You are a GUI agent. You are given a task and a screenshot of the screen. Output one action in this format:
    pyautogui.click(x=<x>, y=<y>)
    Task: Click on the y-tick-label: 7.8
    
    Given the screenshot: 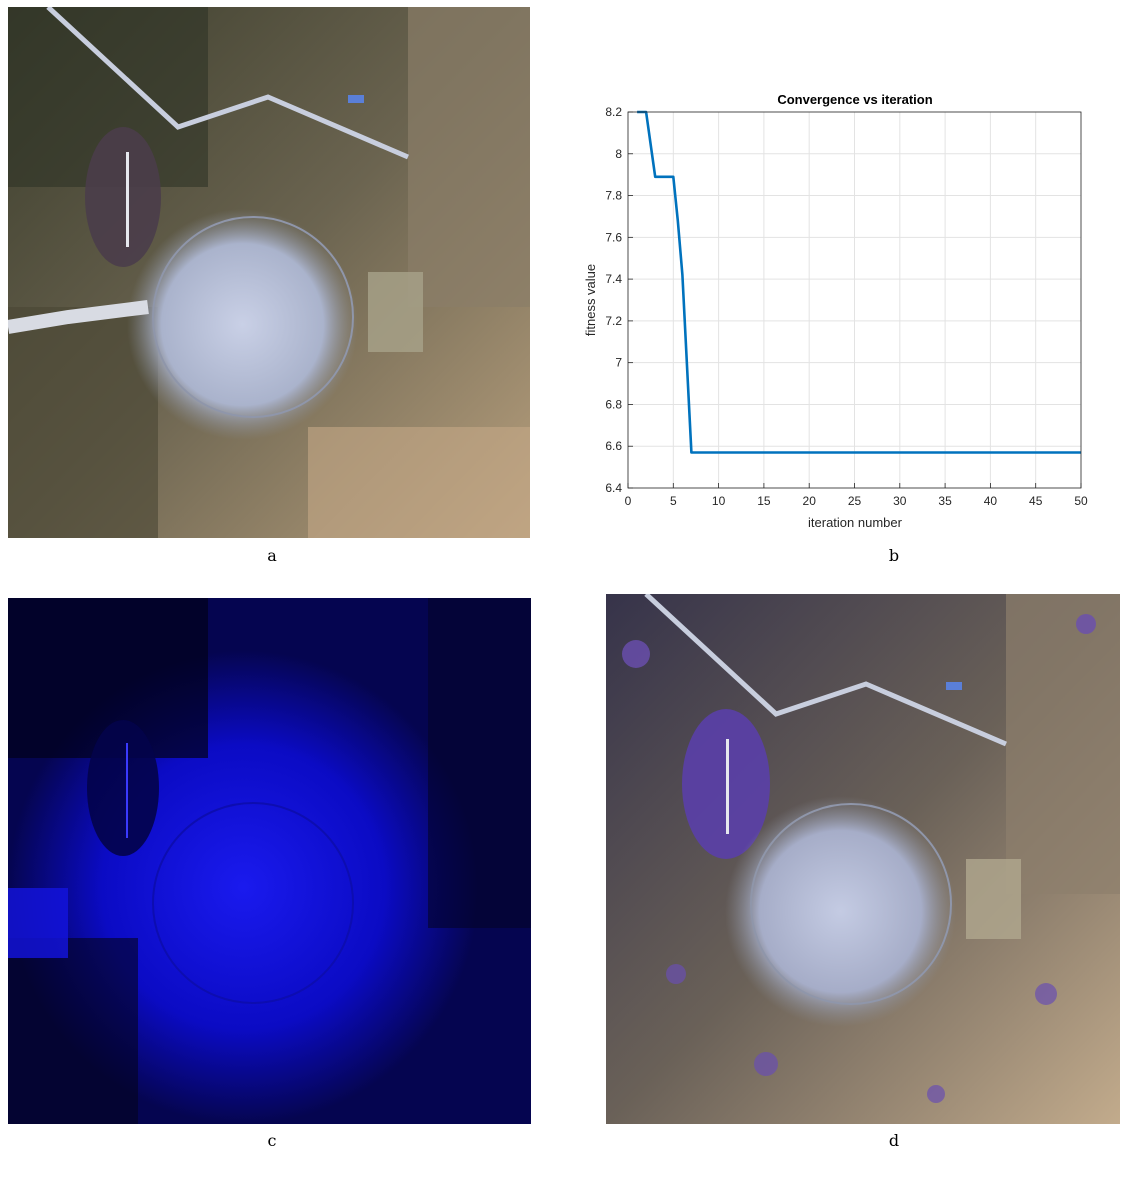 What is the action you would take?
    pyautogui.click(x=613, y=196)
    